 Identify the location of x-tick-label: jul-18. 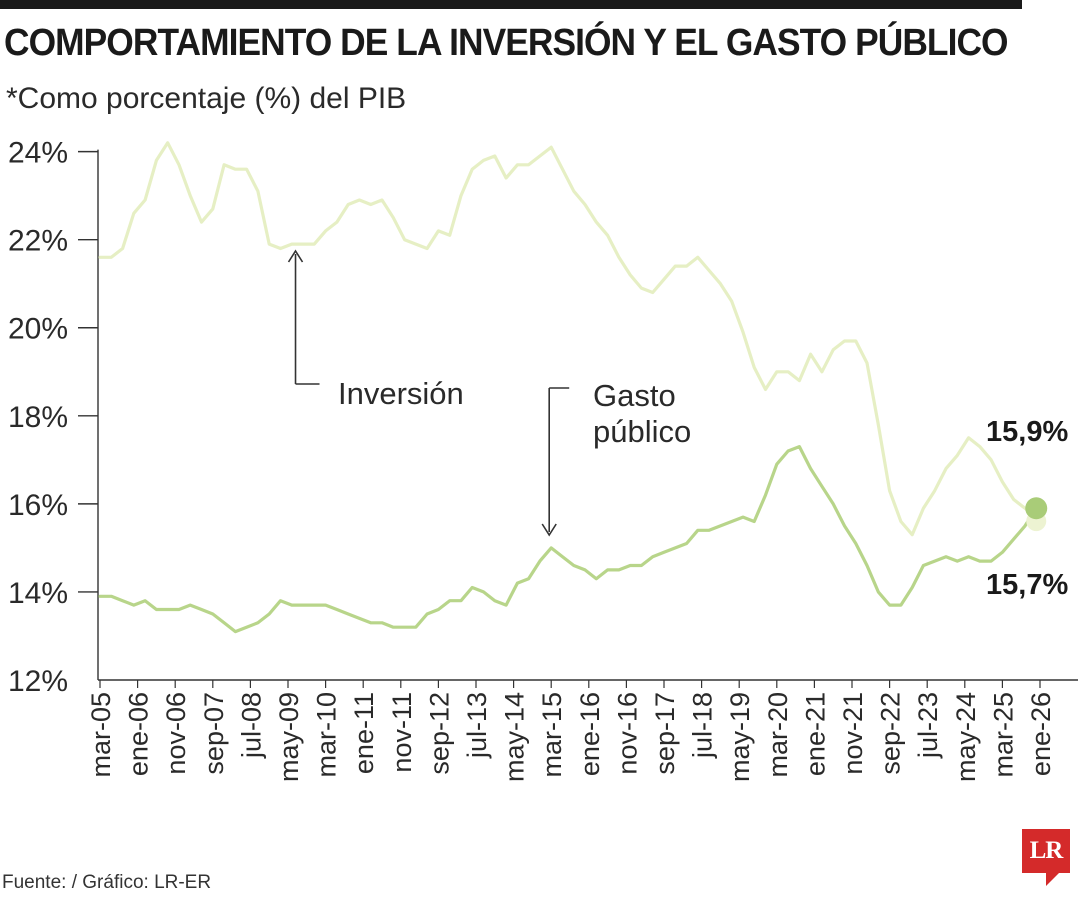
(703, 725).